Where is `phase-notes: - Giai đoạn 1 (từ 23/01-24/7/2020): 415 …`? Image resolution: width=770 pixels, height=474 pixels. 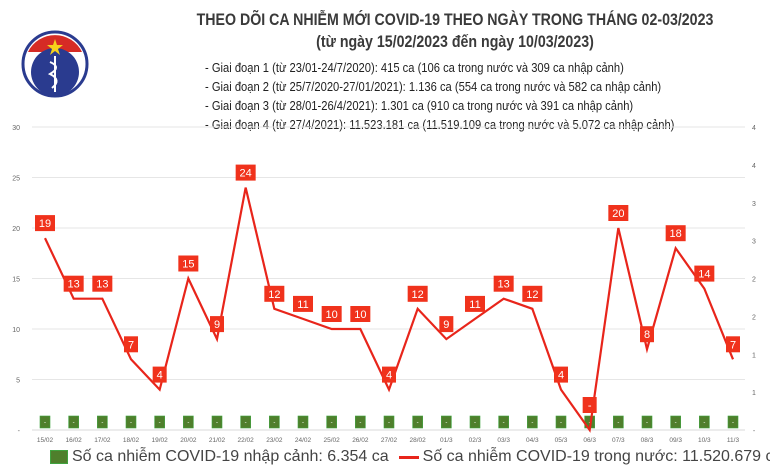 phase-notes: - Giai đoạn 1 (từ 23/01-24/7/2020): 415 … is located at coordinates (439, 96).